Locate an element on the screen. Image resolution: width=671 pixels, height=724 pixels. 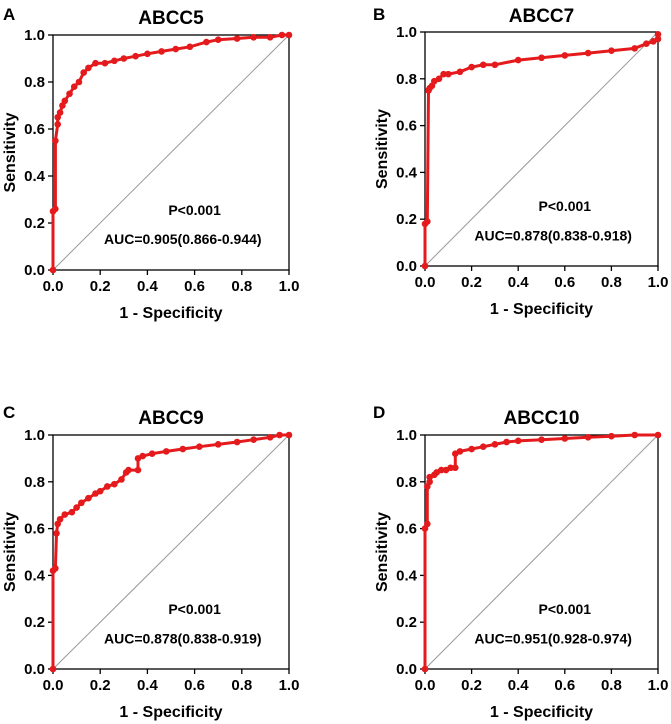
x-tick-label: 1.0 is located at coordinates (289, 286).